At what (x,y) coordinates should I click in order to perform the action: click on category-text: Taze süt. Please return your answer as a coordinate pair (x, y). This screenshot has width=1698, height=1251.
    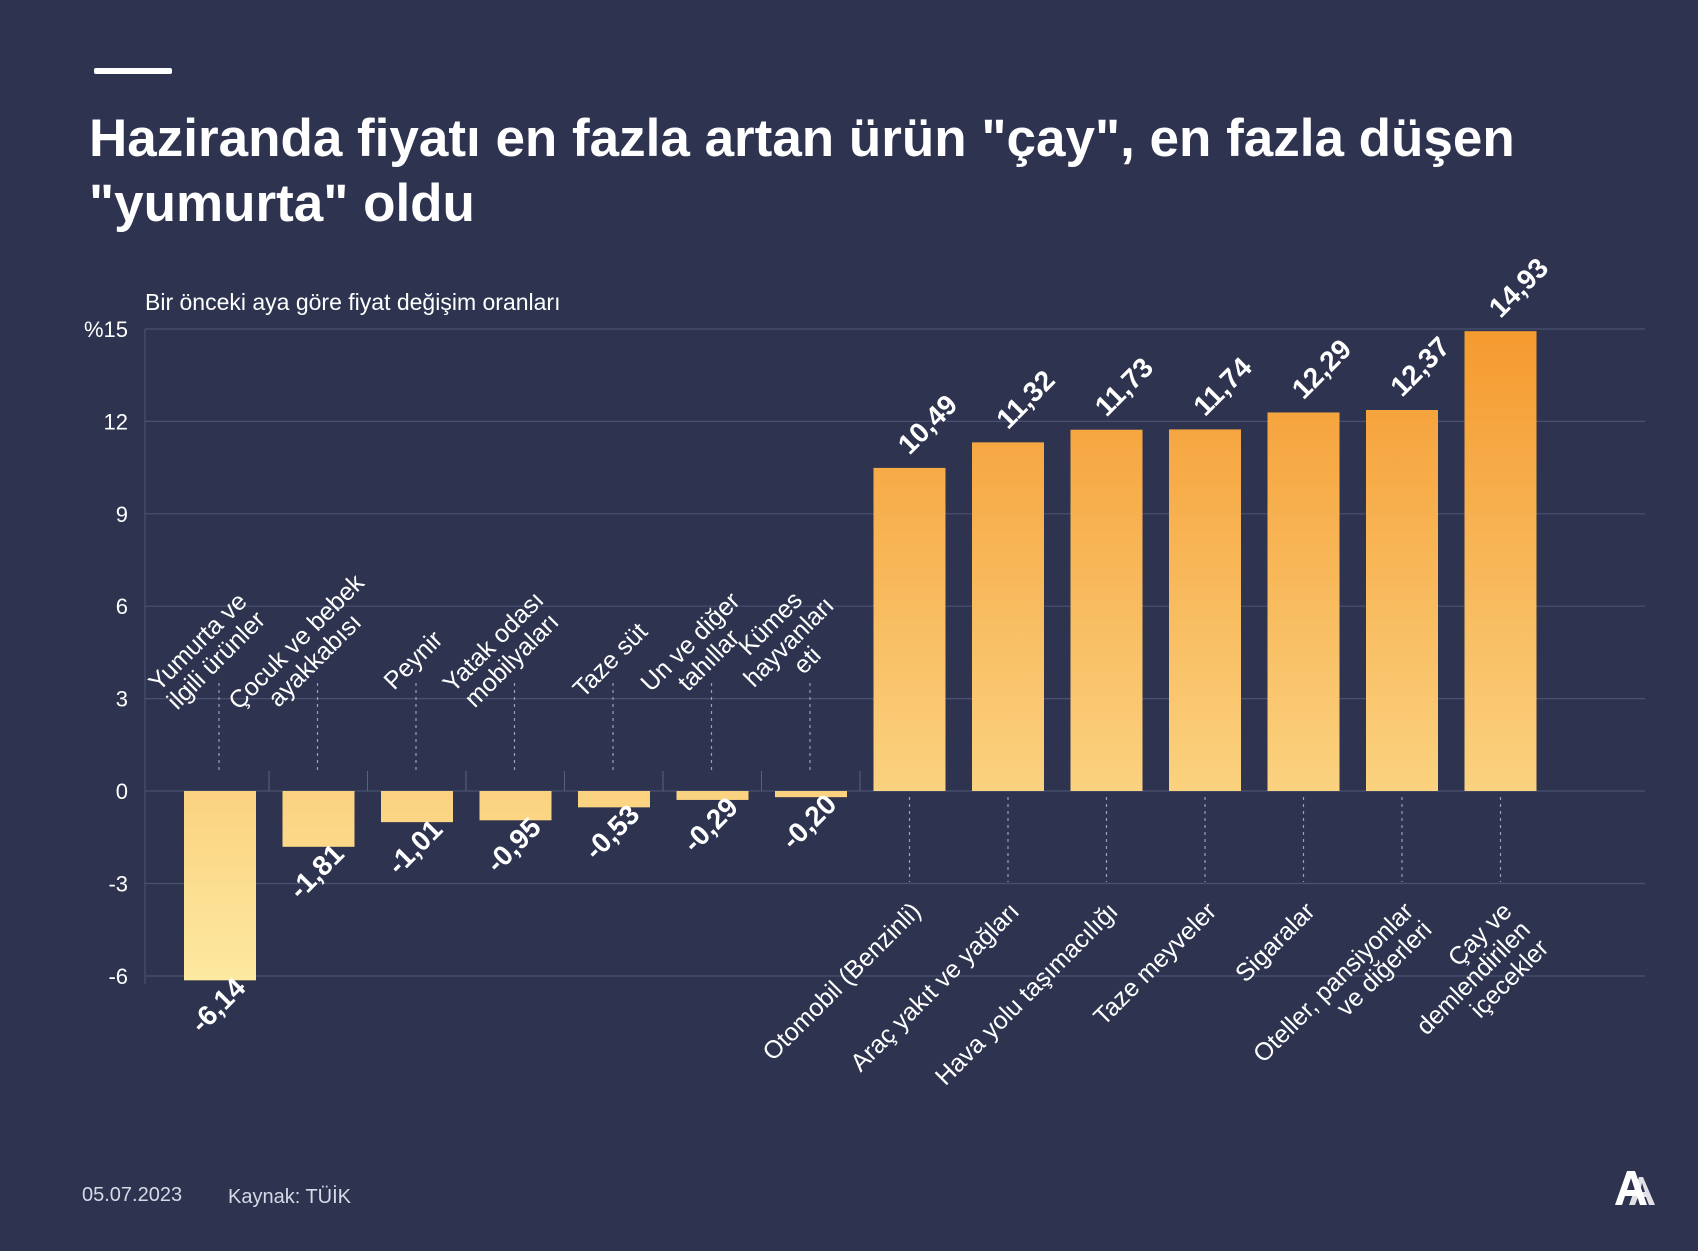
    Looking at the image, I should click on (611, 660).